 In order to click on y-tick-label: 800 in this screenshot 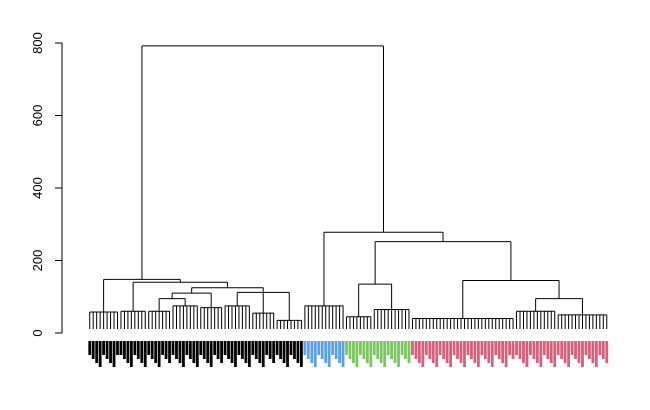, I will do `click(37, 43)`.